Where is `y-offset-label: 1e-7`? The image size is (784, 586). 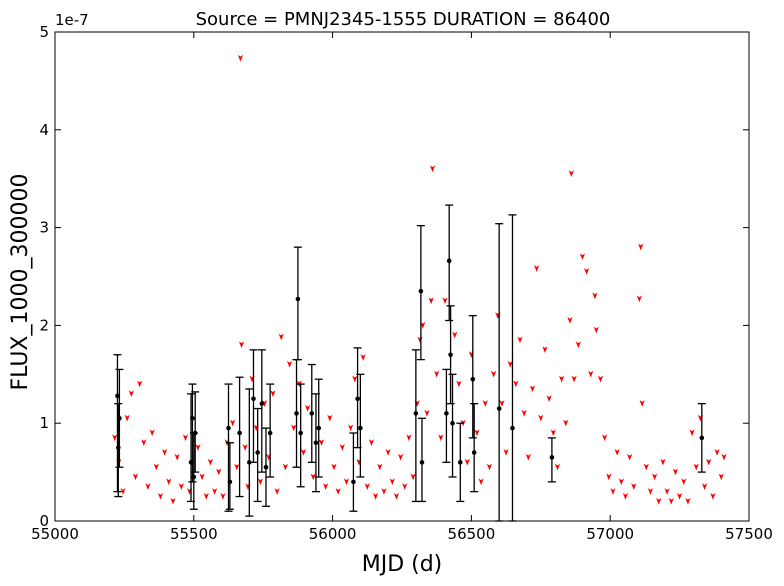 y-offset-label: 1e-7 is located at coordinates (72, 20).